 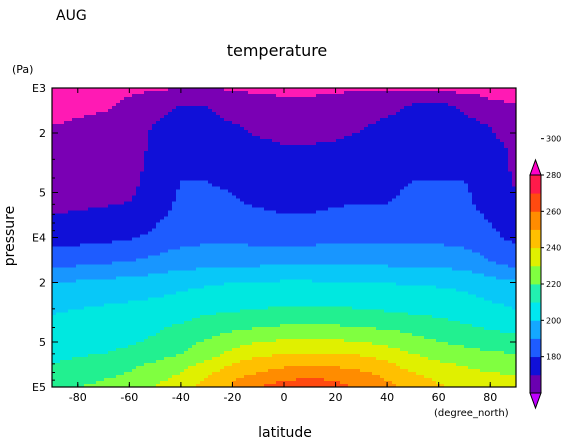 I want to click on x-axis-unit: (degree_north), so click(x=471, y=413).